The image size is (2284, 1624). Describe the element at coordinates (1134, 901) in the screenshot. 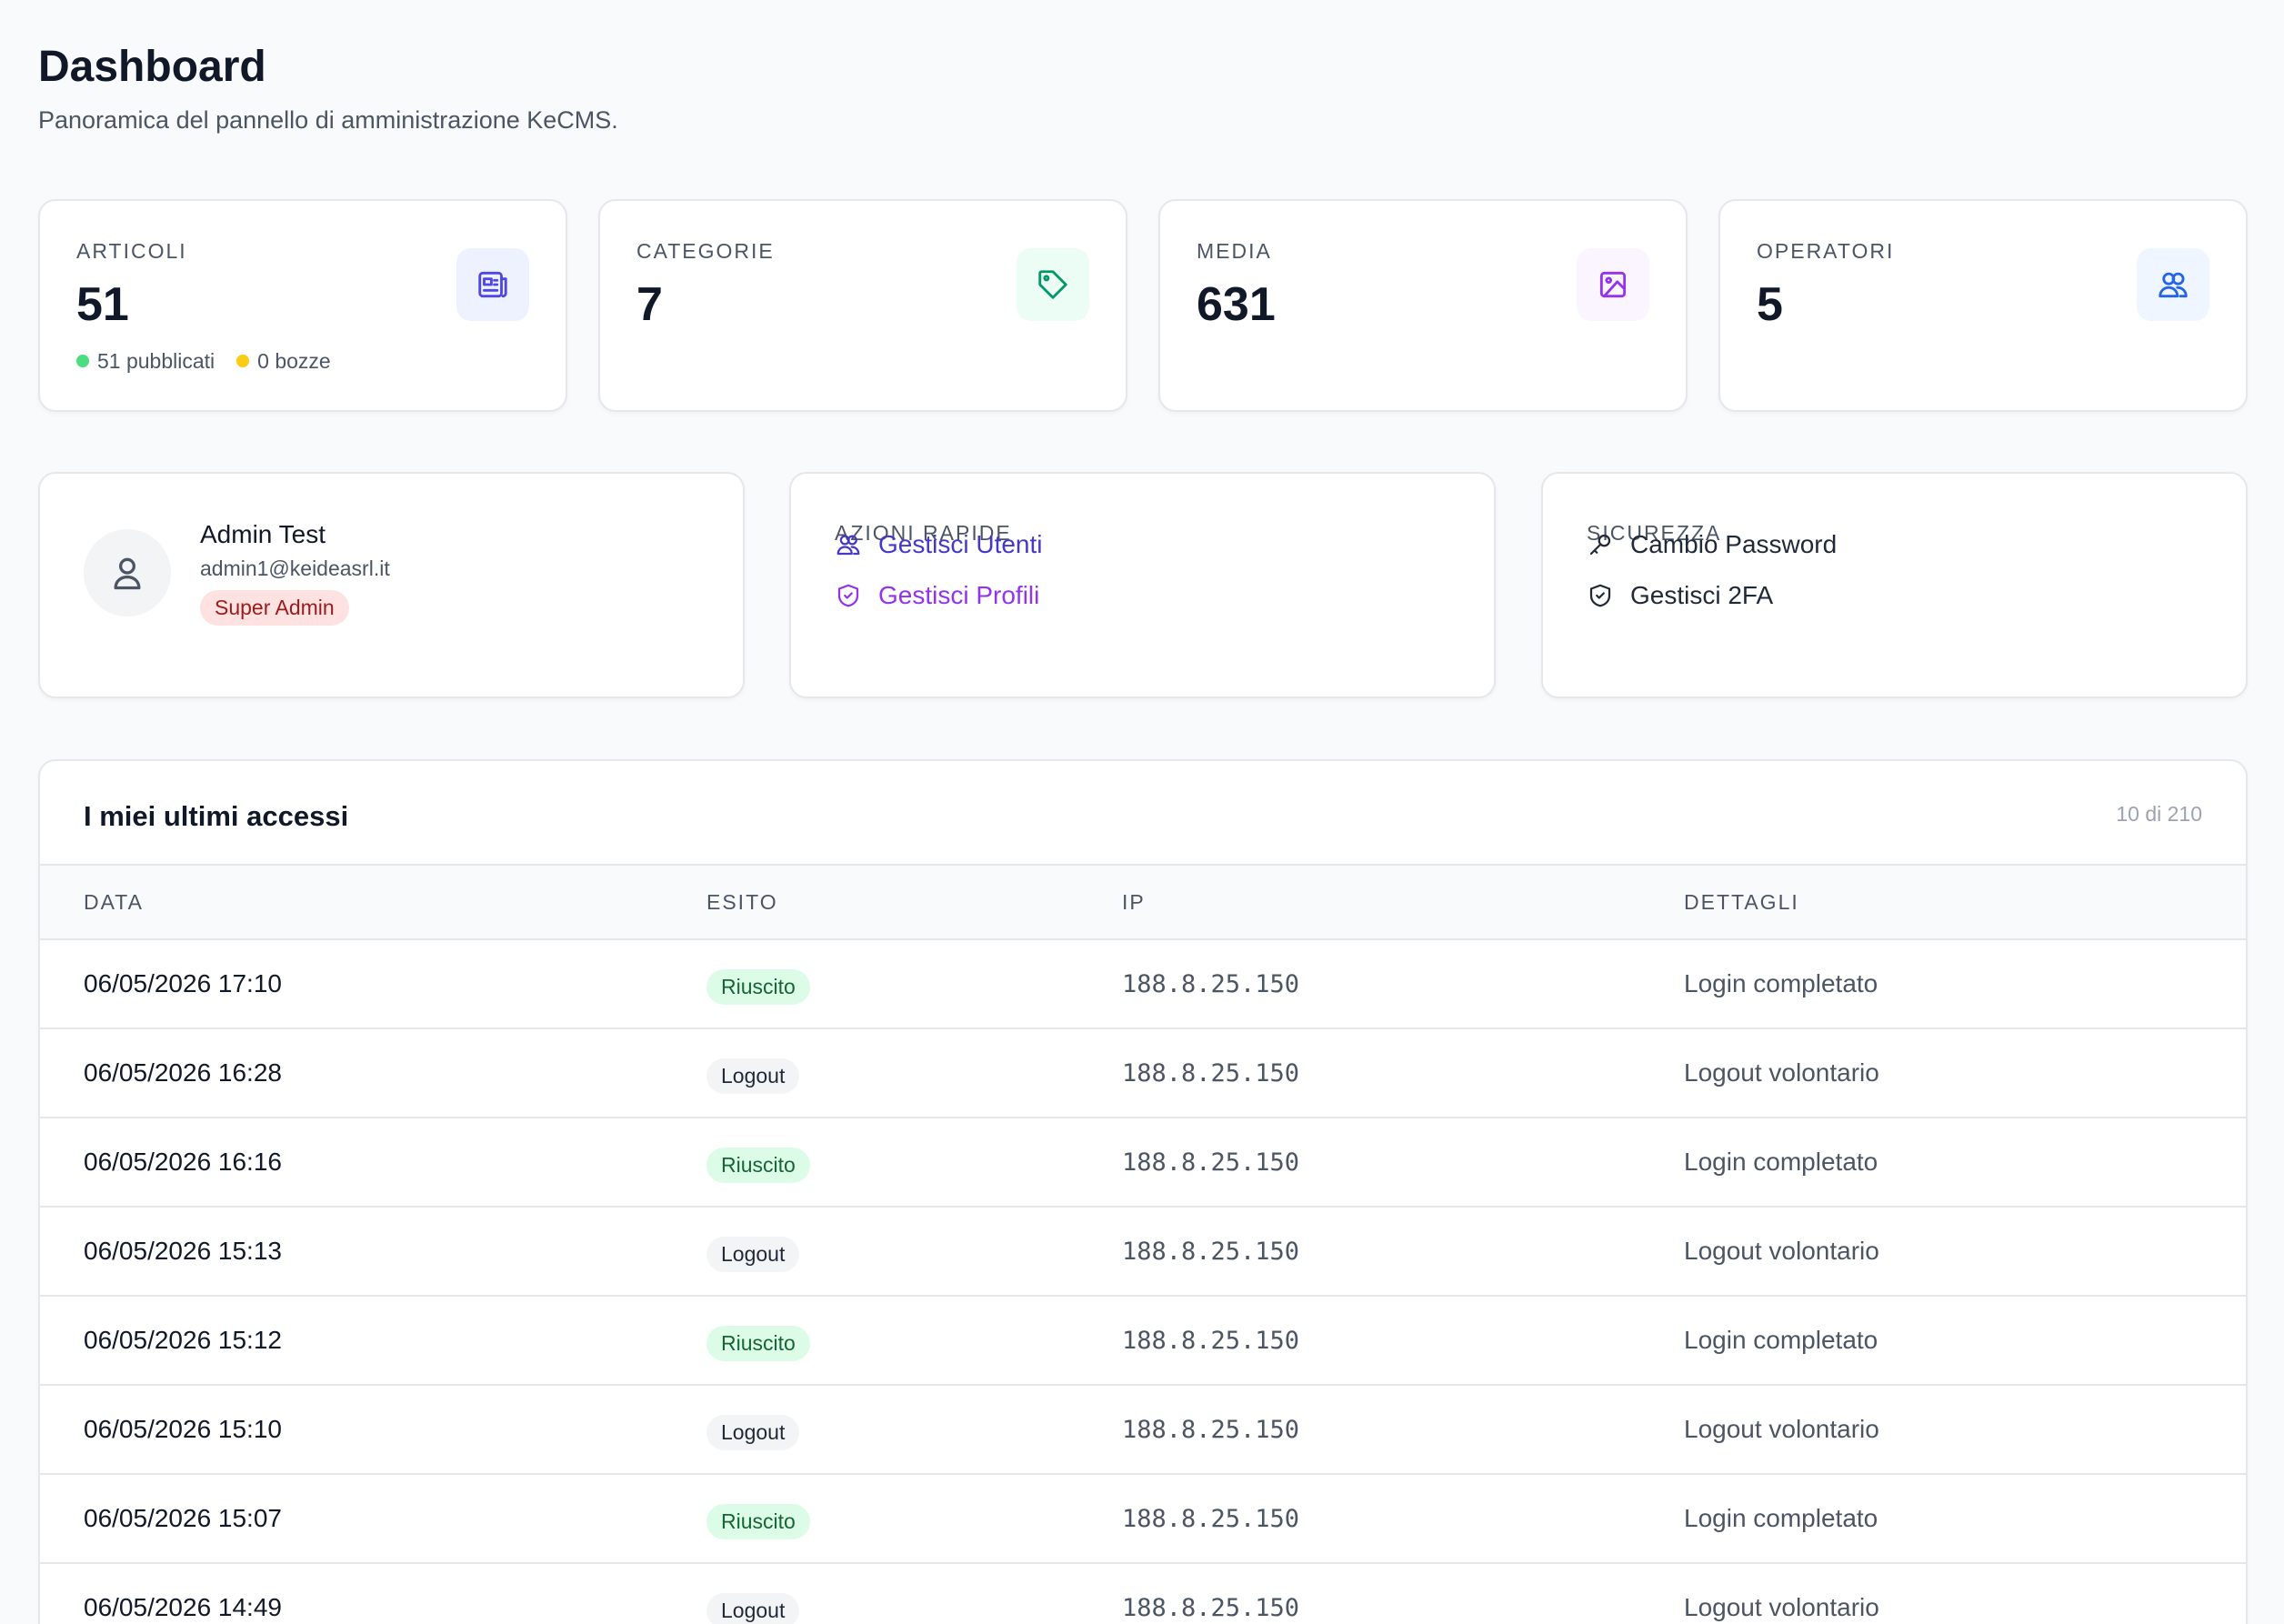

I see `column-header: IP` at that location.